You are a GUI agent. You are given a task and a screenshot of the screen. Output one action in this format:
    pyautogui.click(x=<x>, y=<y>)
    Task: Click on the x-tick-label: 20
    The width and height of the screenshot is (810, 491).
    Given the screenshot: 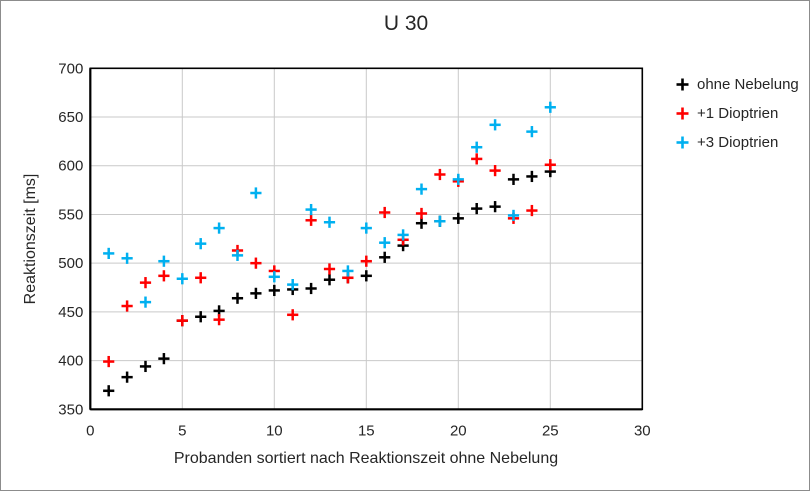 What is the action you would take?
    pyautogui.click(x=458, y=430)
    